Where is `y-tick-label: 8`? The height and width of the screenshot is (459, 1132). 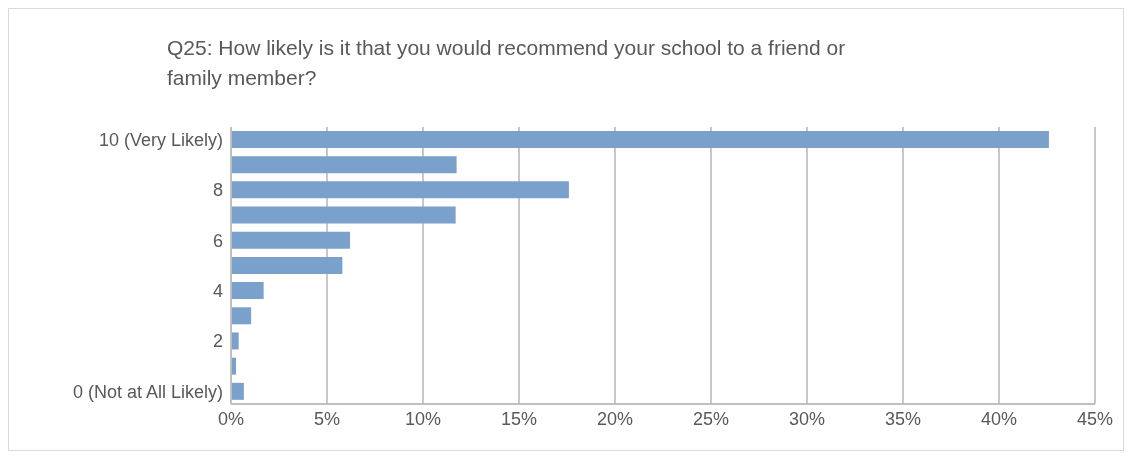
y-tick-label: 8 is located at coordinates (217, 190).